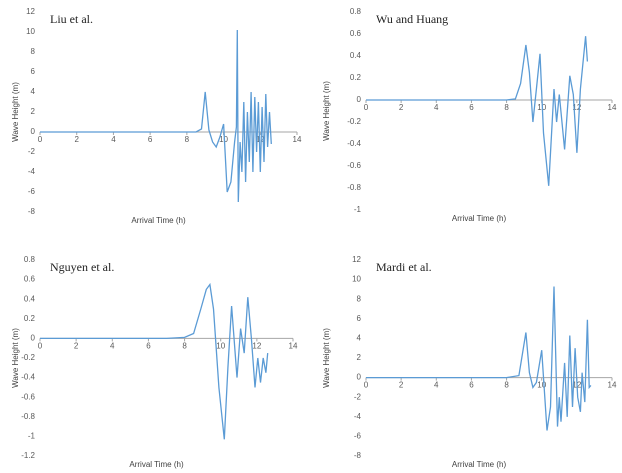 This screenshot has width=622, height=473. What do you see at coordinates (71, 19) in the screenshot?
I see `chart-title: Liu et al.` at bounding box center [71, 19].